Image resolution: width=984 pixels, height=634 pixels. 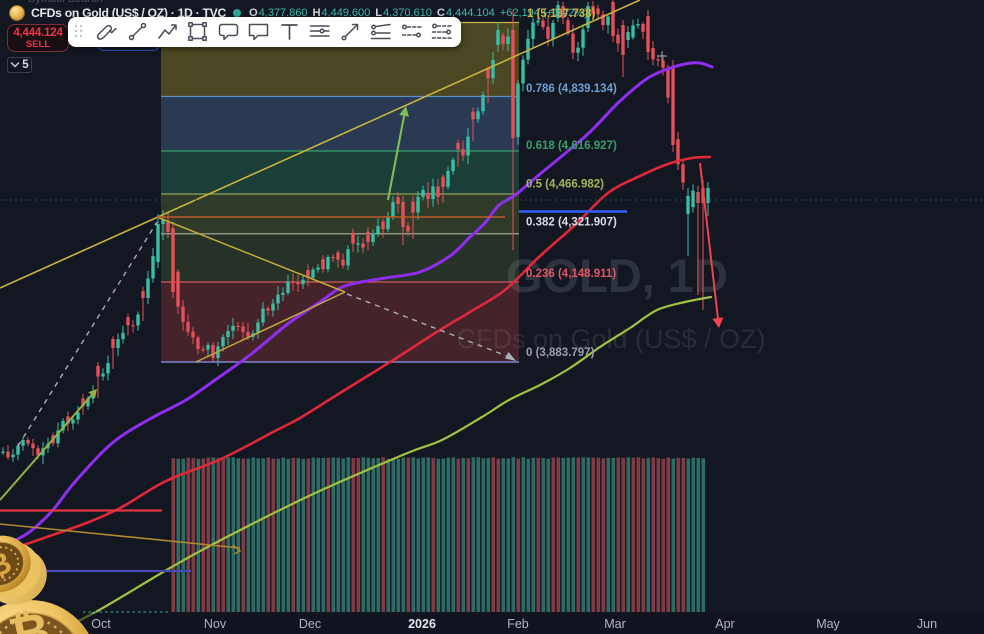 What do you see at coordinates (565, 185) in the screenshot?
I see `svg-text: 0.5 (4,466.982)` at bounding box center [565, 185].